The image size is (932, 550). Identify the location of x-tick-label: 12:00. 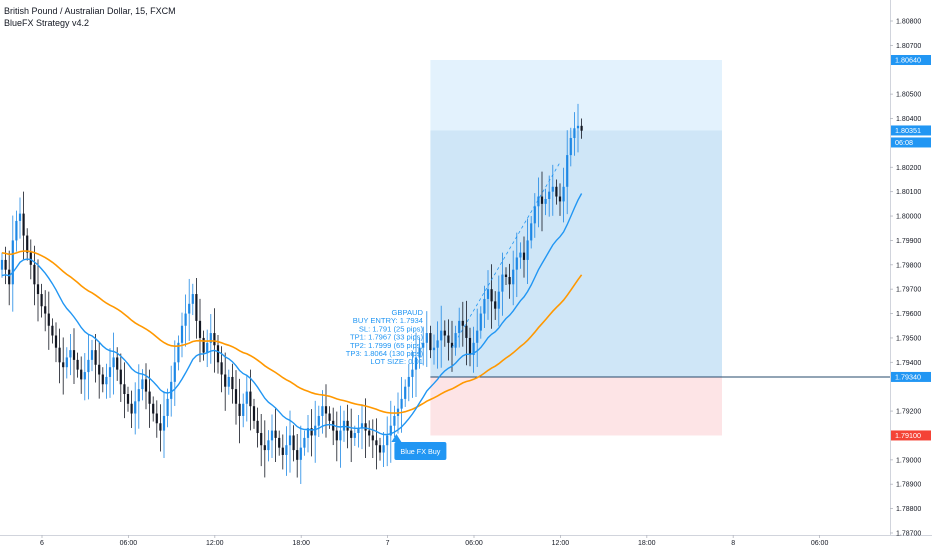
(215, 543).